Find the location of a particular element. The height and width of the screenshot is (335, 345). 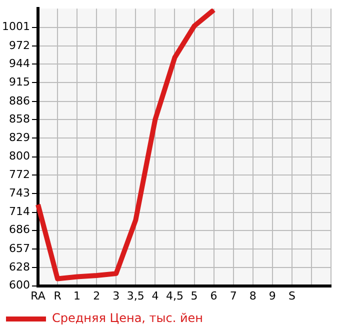

y-tick-label: 858 is located at coordinates (19, 119).